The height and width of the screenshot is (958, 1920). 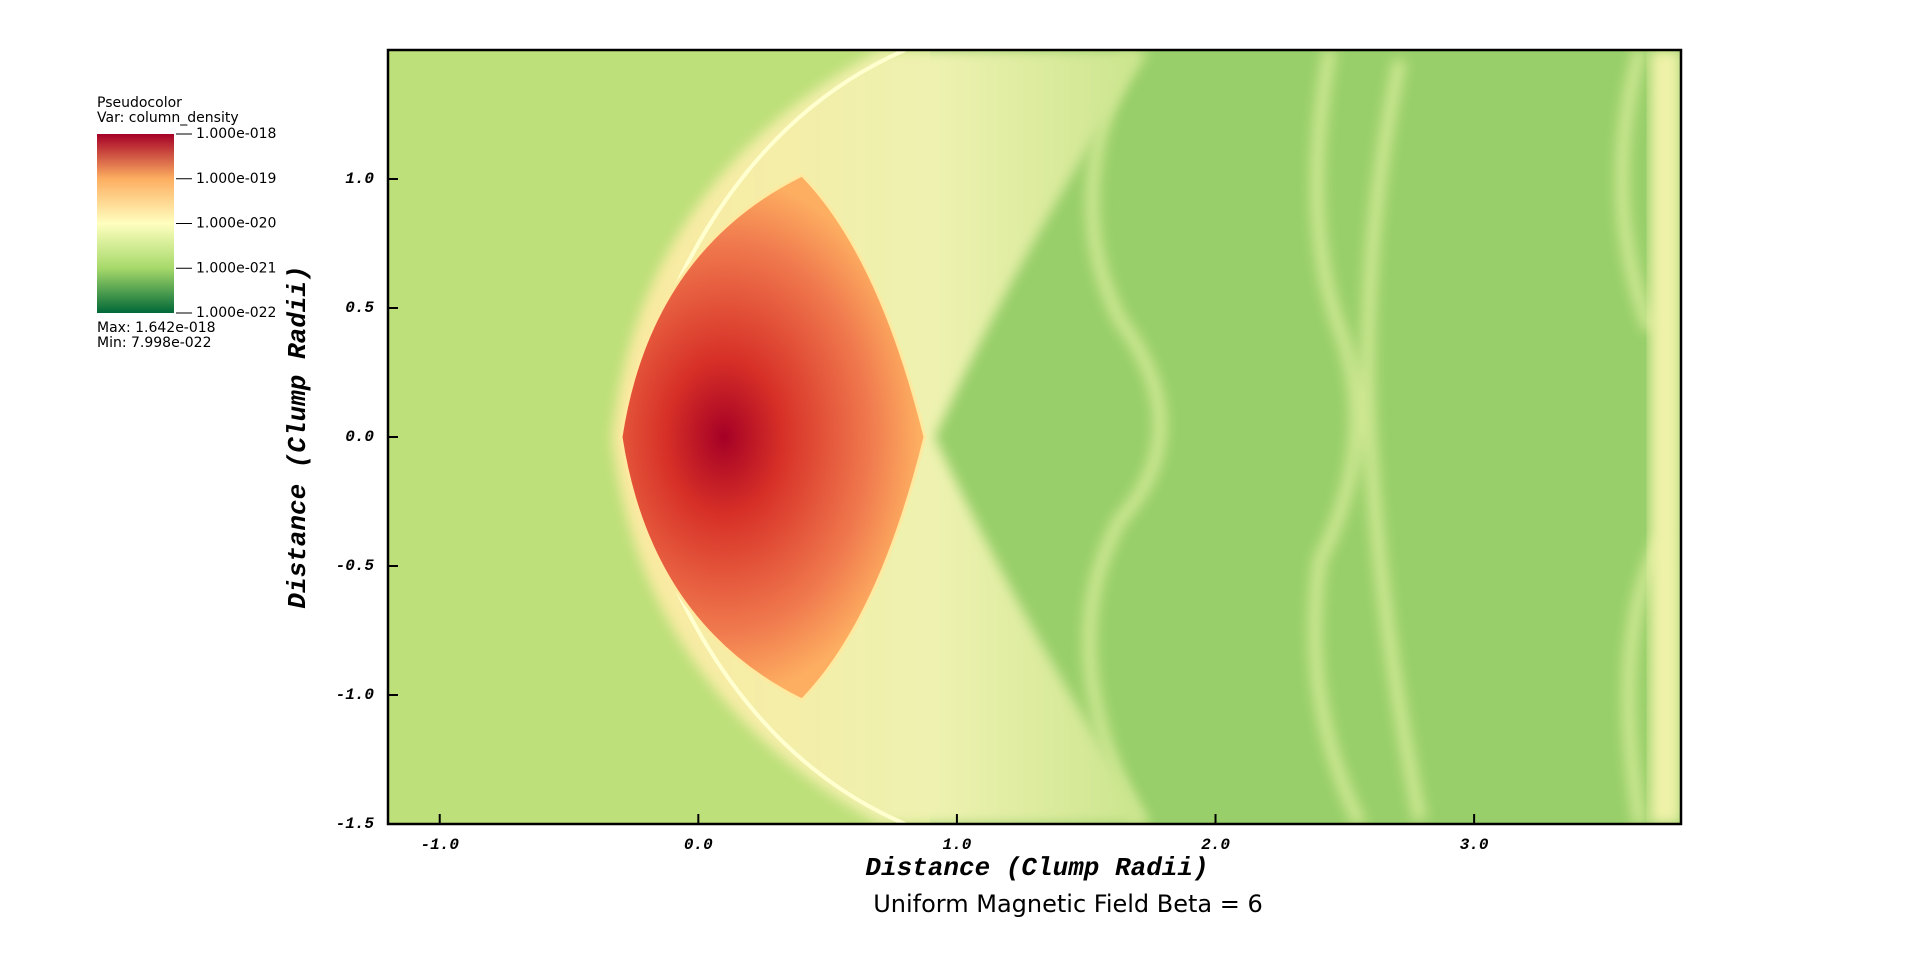 What do you see at coordinates (355, 824) in the screenshot?
I see `y-tick-label: -1.5` at bounding box center [355, 824].